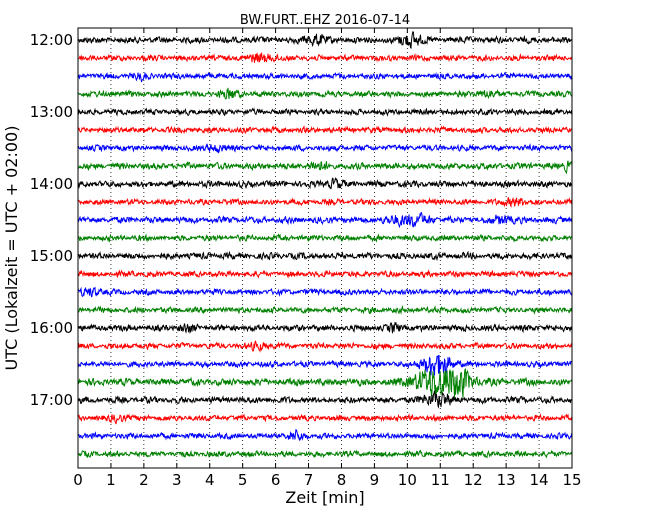 This screenshot has height=520, width=650. Describe the element at coordinates (78, 480) in the screenshot. I see `x-tick-label: 0` at that location.